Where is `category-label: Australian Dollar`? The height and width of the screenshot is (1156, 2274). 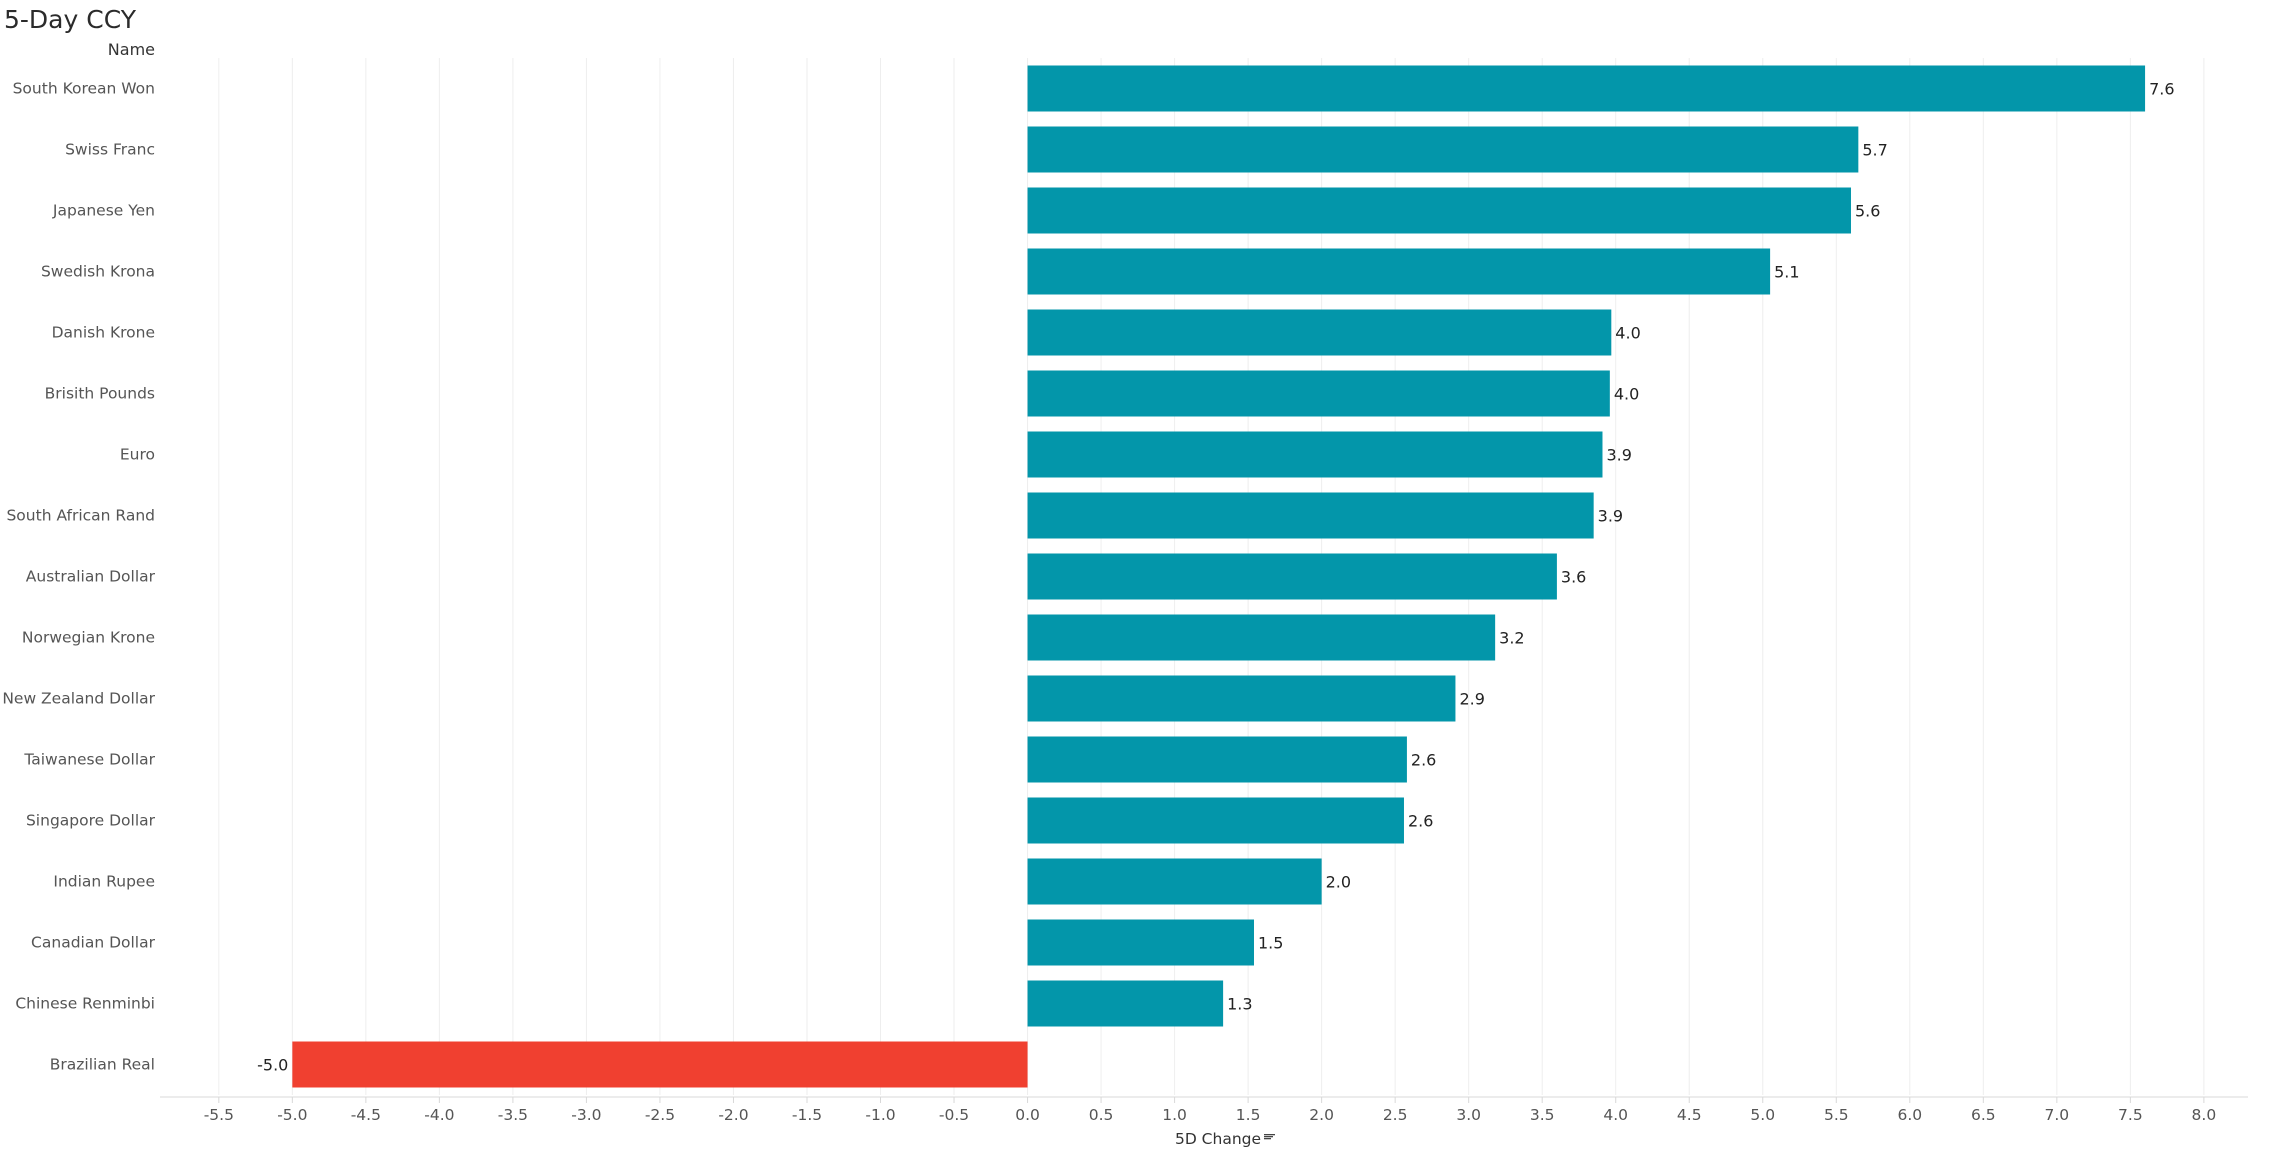
category-label: Australian Dollar is located at coordinates (91, 577).